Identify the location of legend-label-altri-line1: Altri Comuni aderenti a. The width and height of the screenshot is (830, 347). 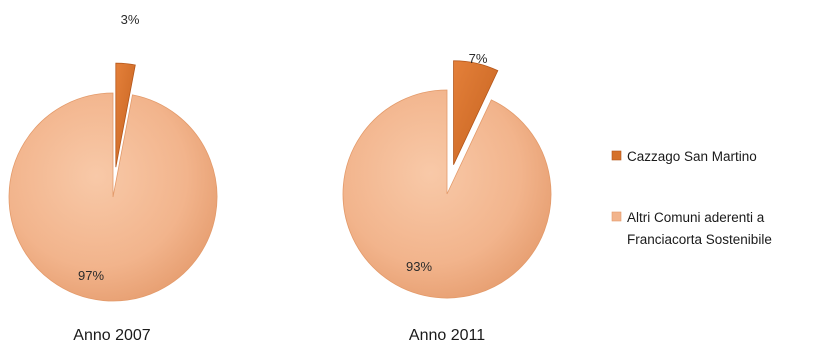
(696, 217).